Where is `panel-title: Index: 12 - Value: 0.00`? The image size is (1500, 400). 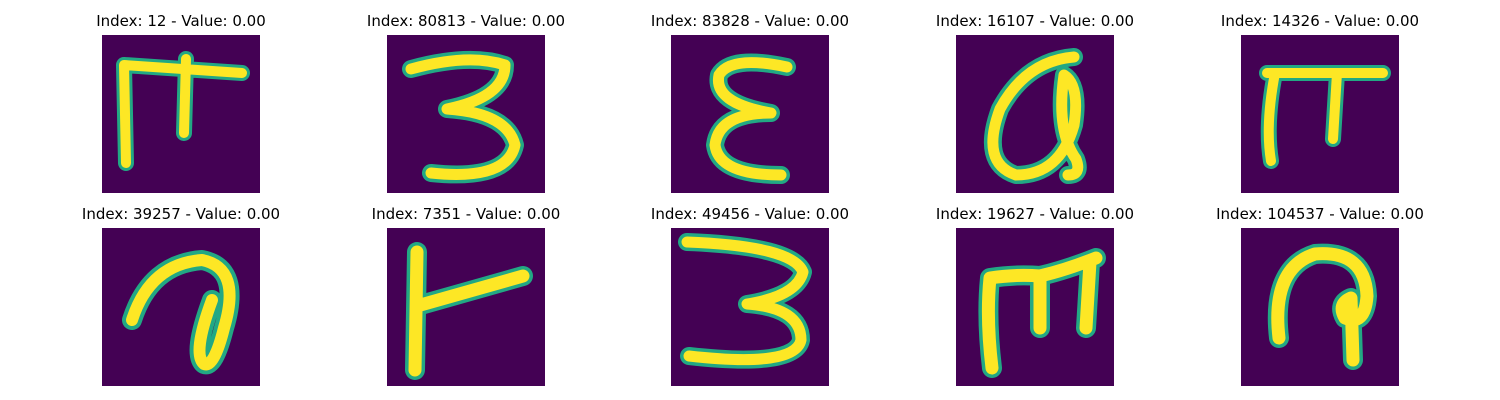 panel-title: Index: 12 - Value: 0.00 is located at coordinates (181, 21).